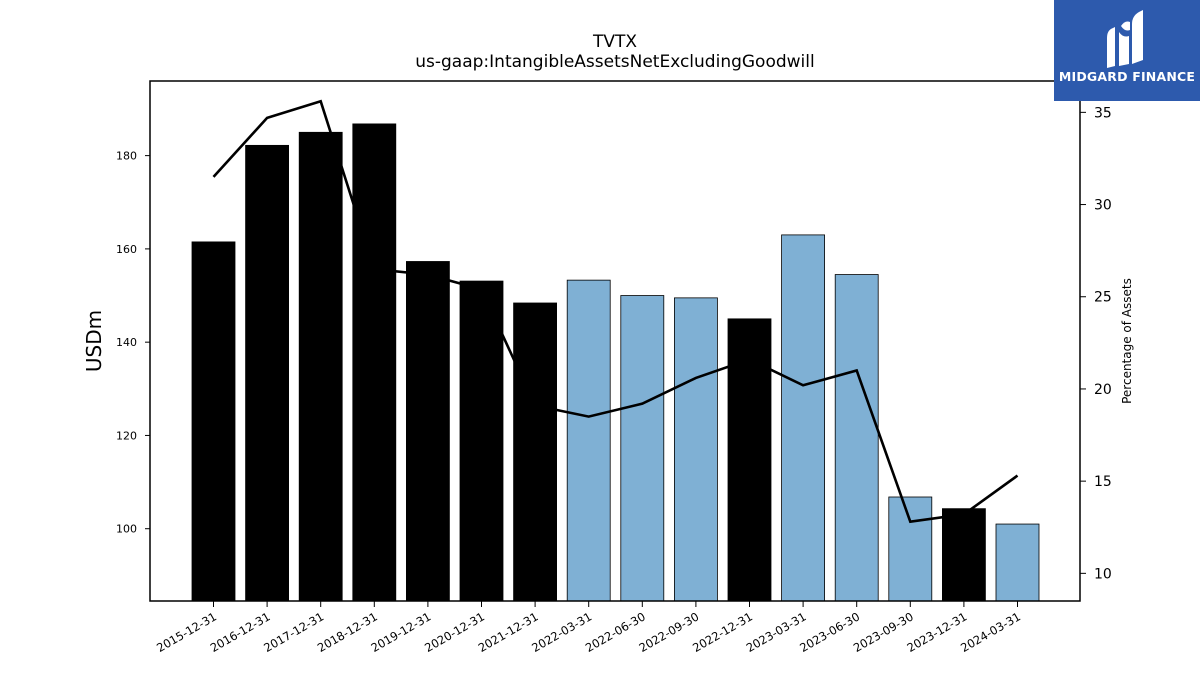  What do you see at coordinates (293, 632) in the screenshot?
I see `x-tick-label: 2017-12-31` at bounding box center [293, 632].